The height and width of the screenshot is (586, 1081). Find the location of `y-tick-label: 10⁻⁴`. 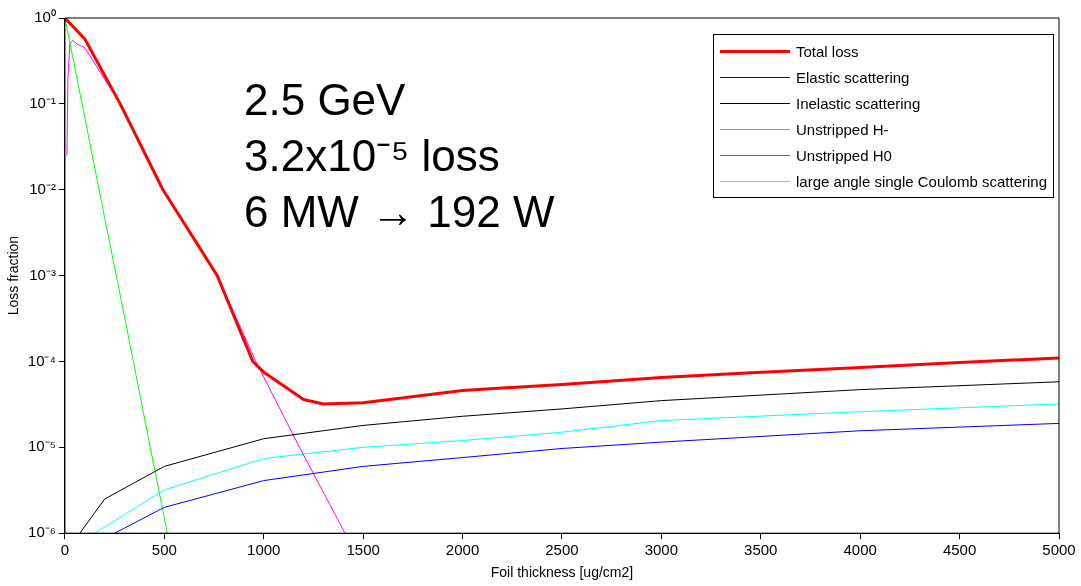

y-tick-label: 10⁻⁴ is located at coordinates (41, 360).